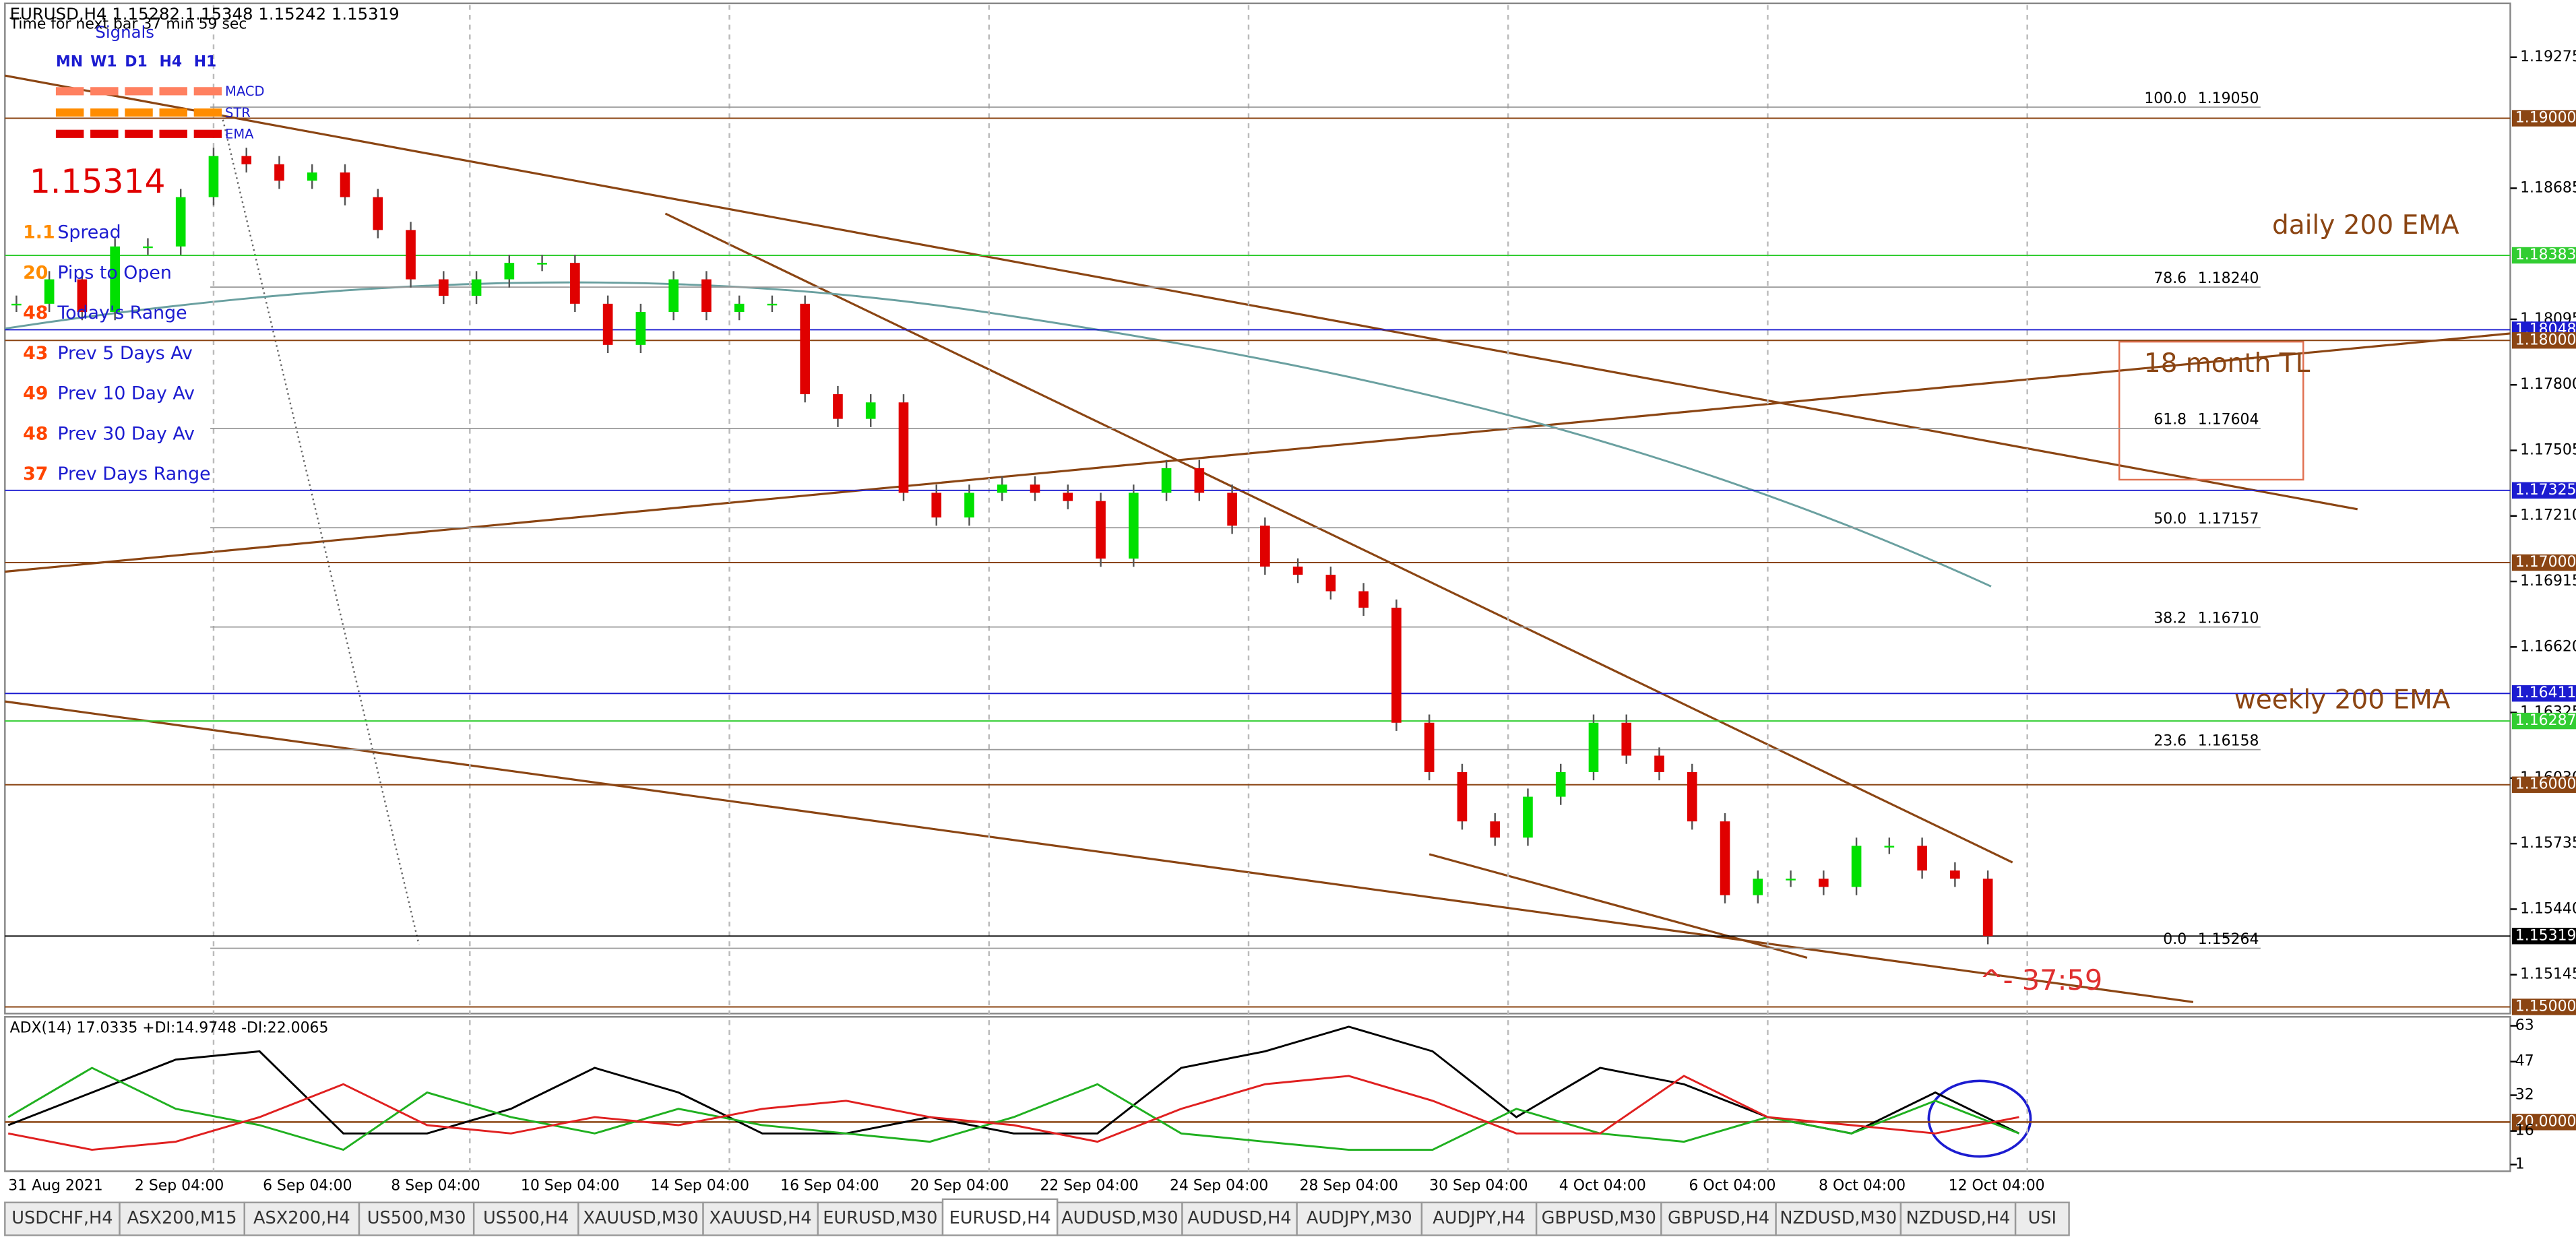 This screenshot has height=1237, width=2576. What do you see at coordinates (2548, 646) in the screenshot?
I see `y-tick-label: 1.16620` at bounding box center [2548, 646].